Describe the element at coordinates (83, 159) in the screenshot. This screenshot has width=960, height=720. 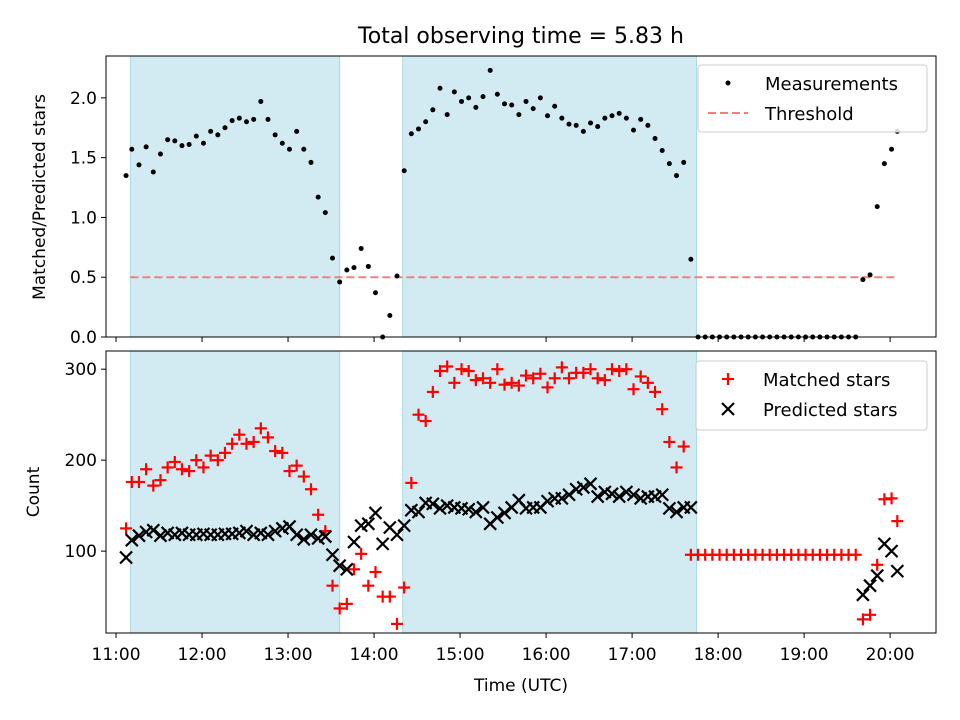
I see `y-tick-label: 1.5` at that location.